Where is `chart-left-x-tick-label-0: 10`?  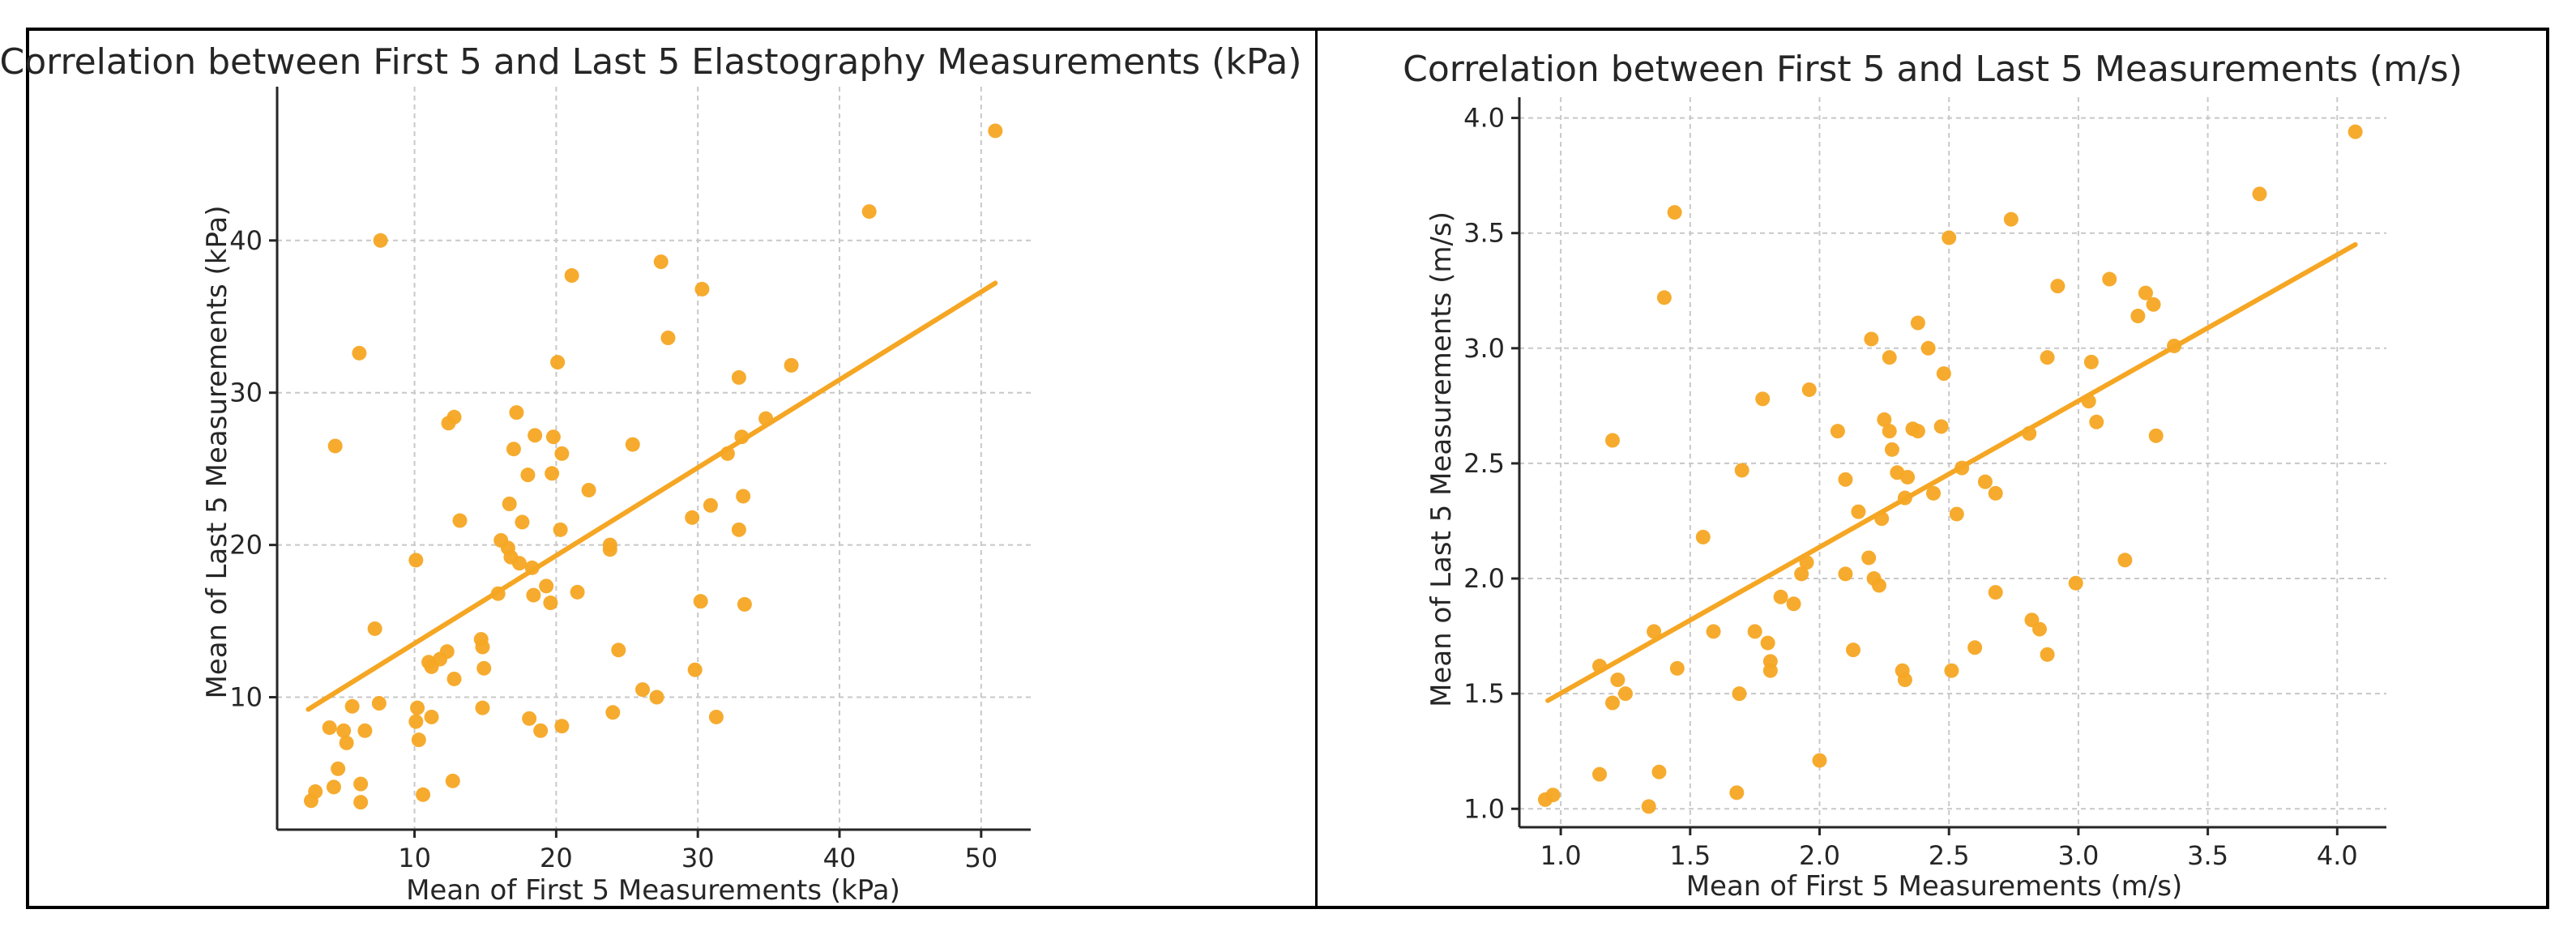 chart-left-x-tick-label-0: 10 is located at coordinates (414, 858).